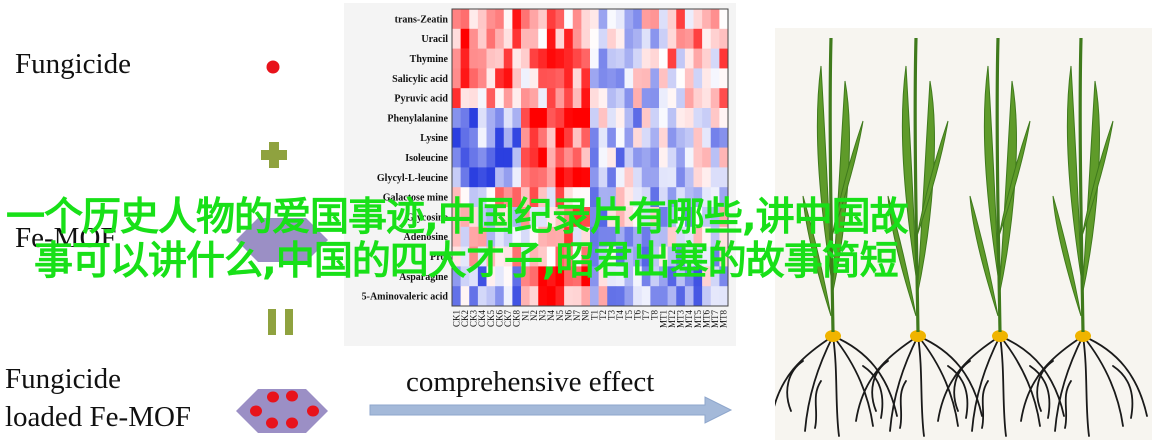 The height and width of the screenshot is (445, 1153). What do you see at coordinates (508, 319) in the screenshot?
I see `heatmap-column-label: CK7` at bounding box center [508, 319].